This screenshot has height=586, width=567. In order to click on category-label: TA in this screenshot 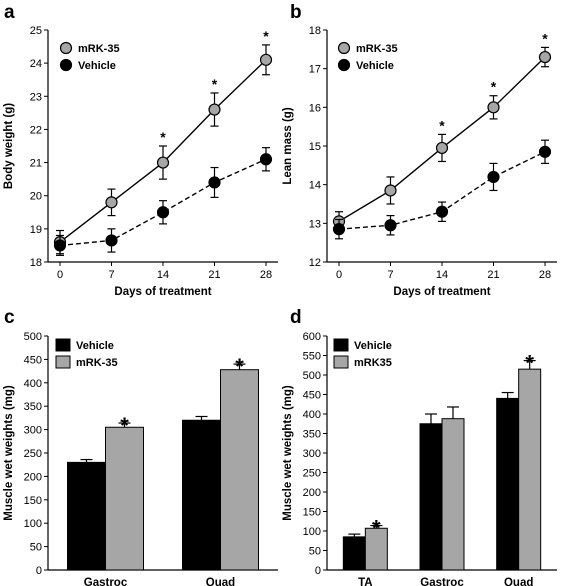, I will do `click(365, 581)`.